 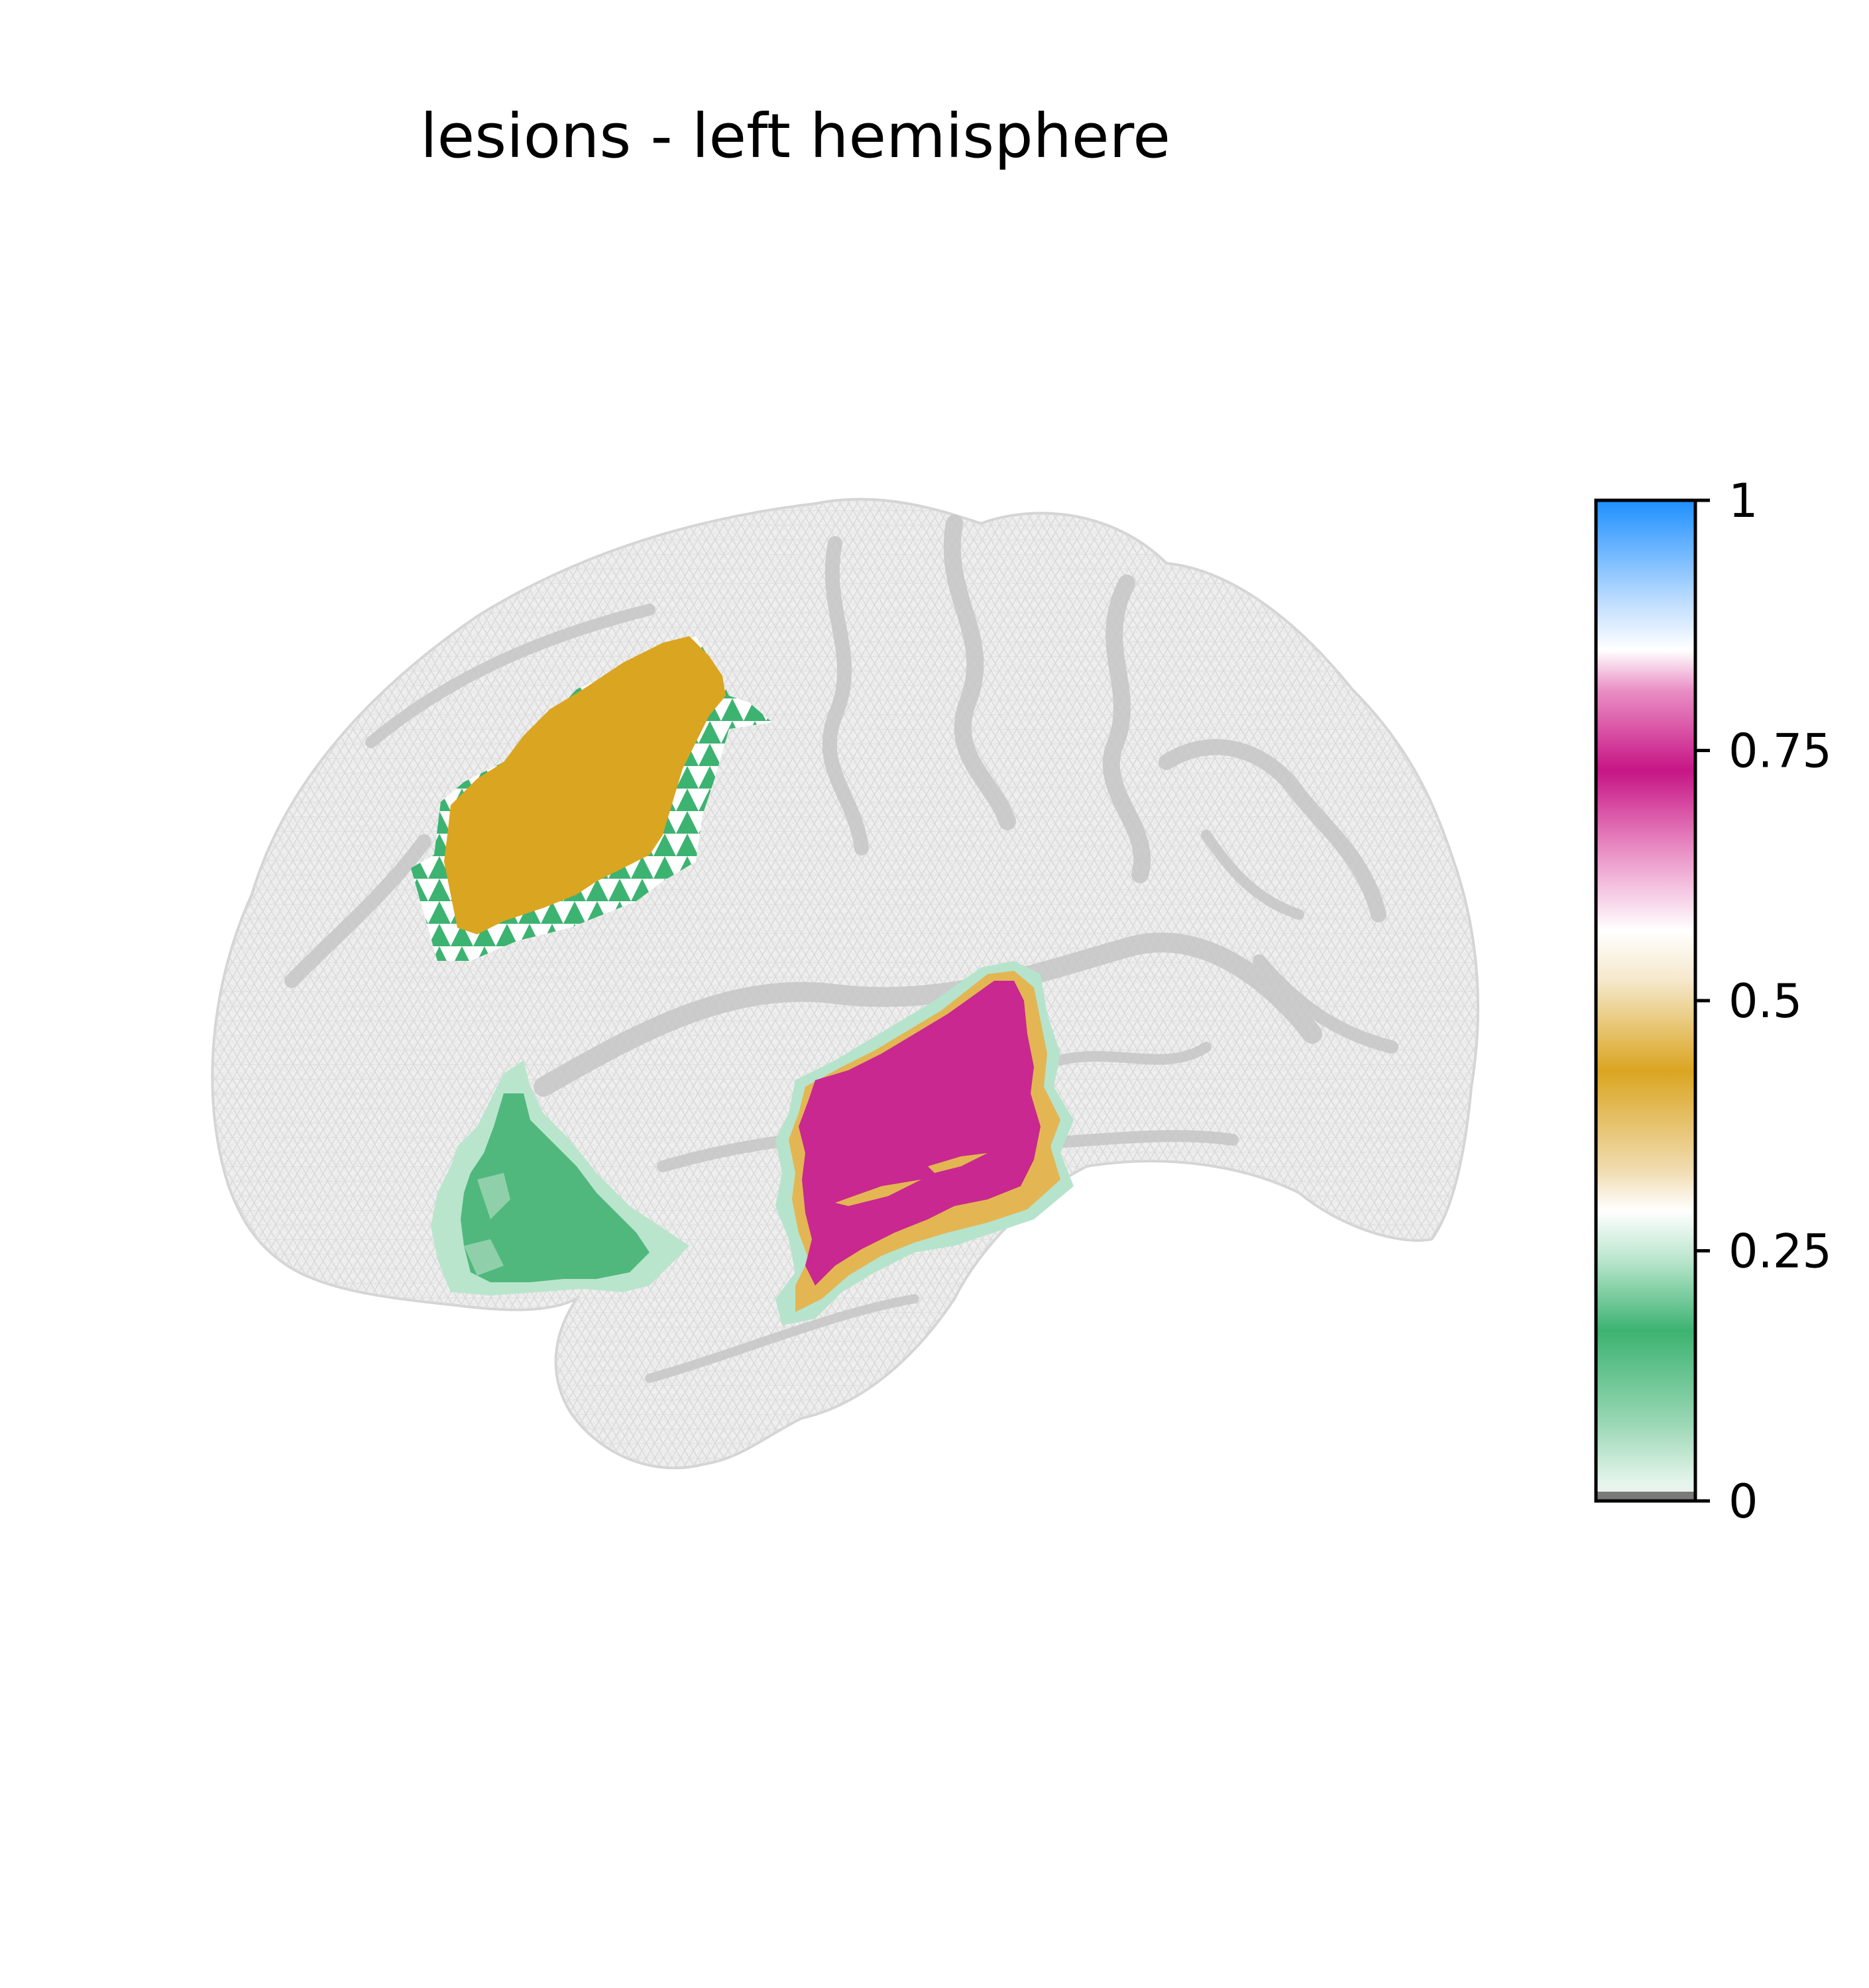 I want to click on temporal-lesion-fill, so click(x=920, y=1133).